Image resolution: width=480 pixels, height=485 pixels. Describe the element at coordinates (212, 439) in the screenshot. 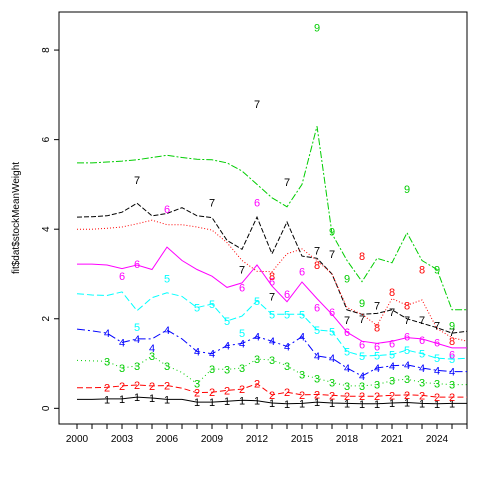

I see `x-tick-label: 2009` at that location.